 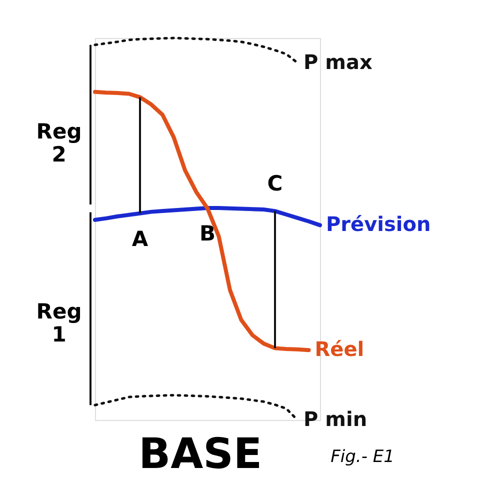 What do you see at coordinates (59, 142) in the screenshot?
I see `text: Reg 2` at bounding box center [59, 142].